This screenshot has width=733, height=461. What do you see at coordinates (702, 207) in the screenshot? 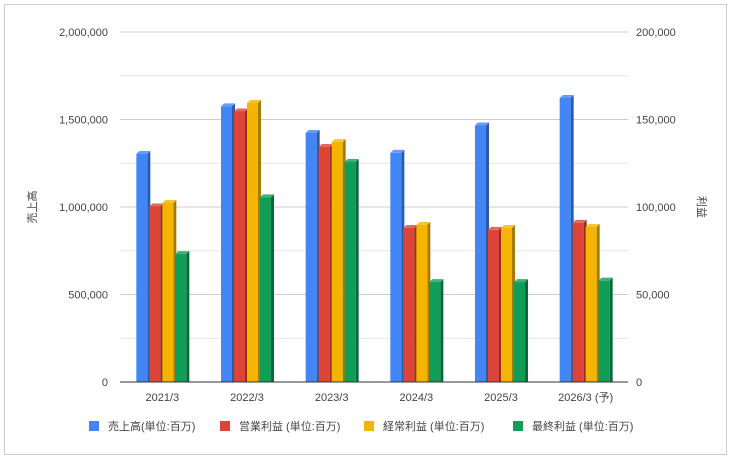
I see `y2-axis-title: 利益` at bounding box center [702, 207].